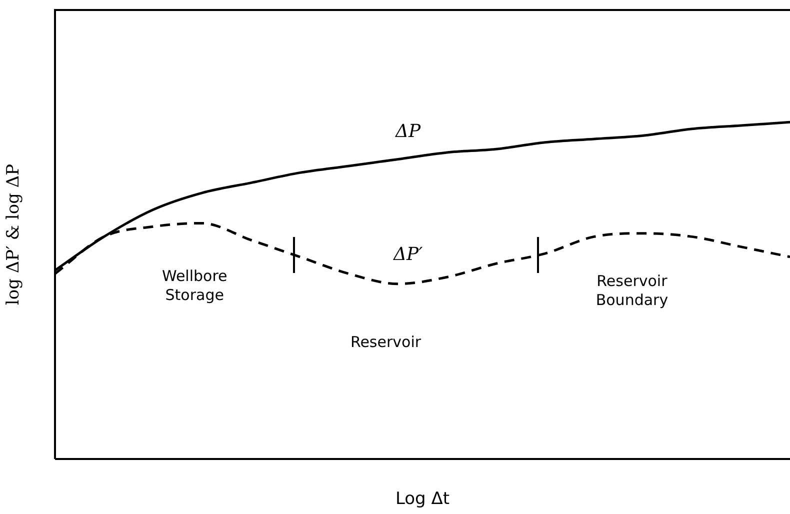  What do you see at coordinates (194, 286) in the screenshot?
I see `annotation: Wellbore Storage` at bounding box center [194, 286].